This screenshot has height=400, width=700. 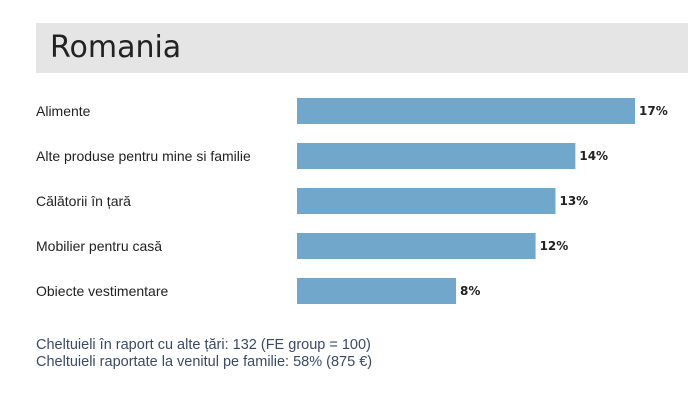 I want to click on category-label: Alte produse pentru mine si familie, so click(x=143, y=156).